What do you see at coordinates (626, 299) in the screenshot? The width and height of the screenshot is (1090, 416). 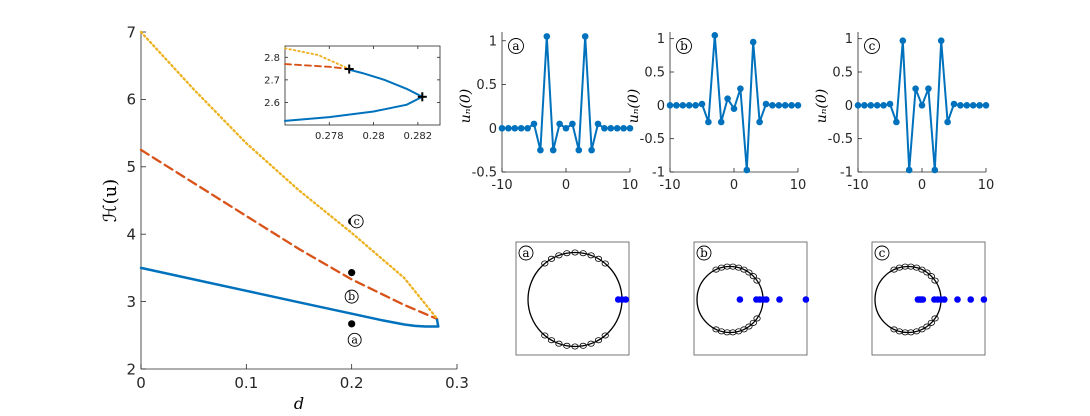 I see `floquet-a-real-eig` at bounding box center [626, 299].